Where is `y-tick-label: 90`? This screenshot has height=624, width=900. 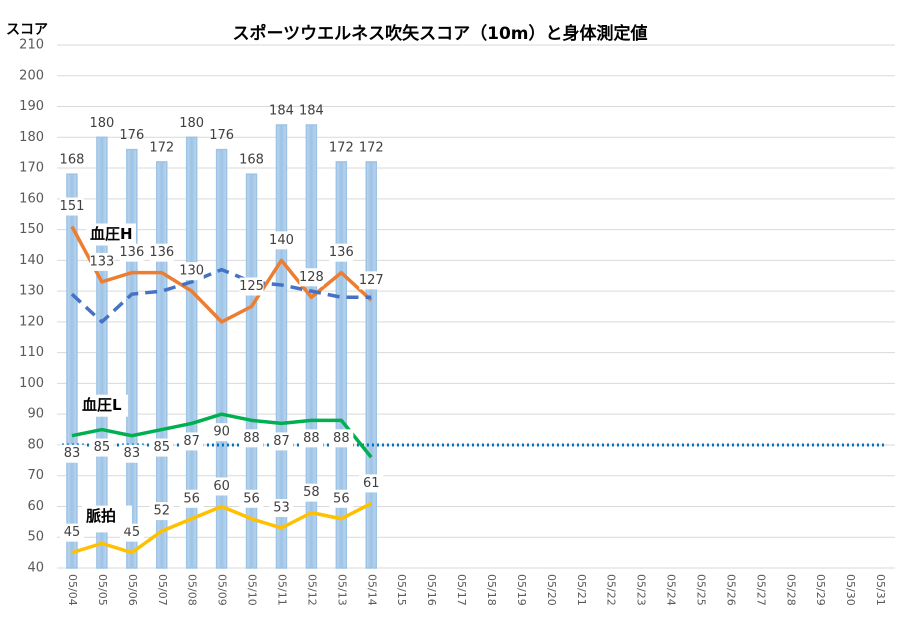 y-tick-label: 90 is located at coordinates (35, 414).